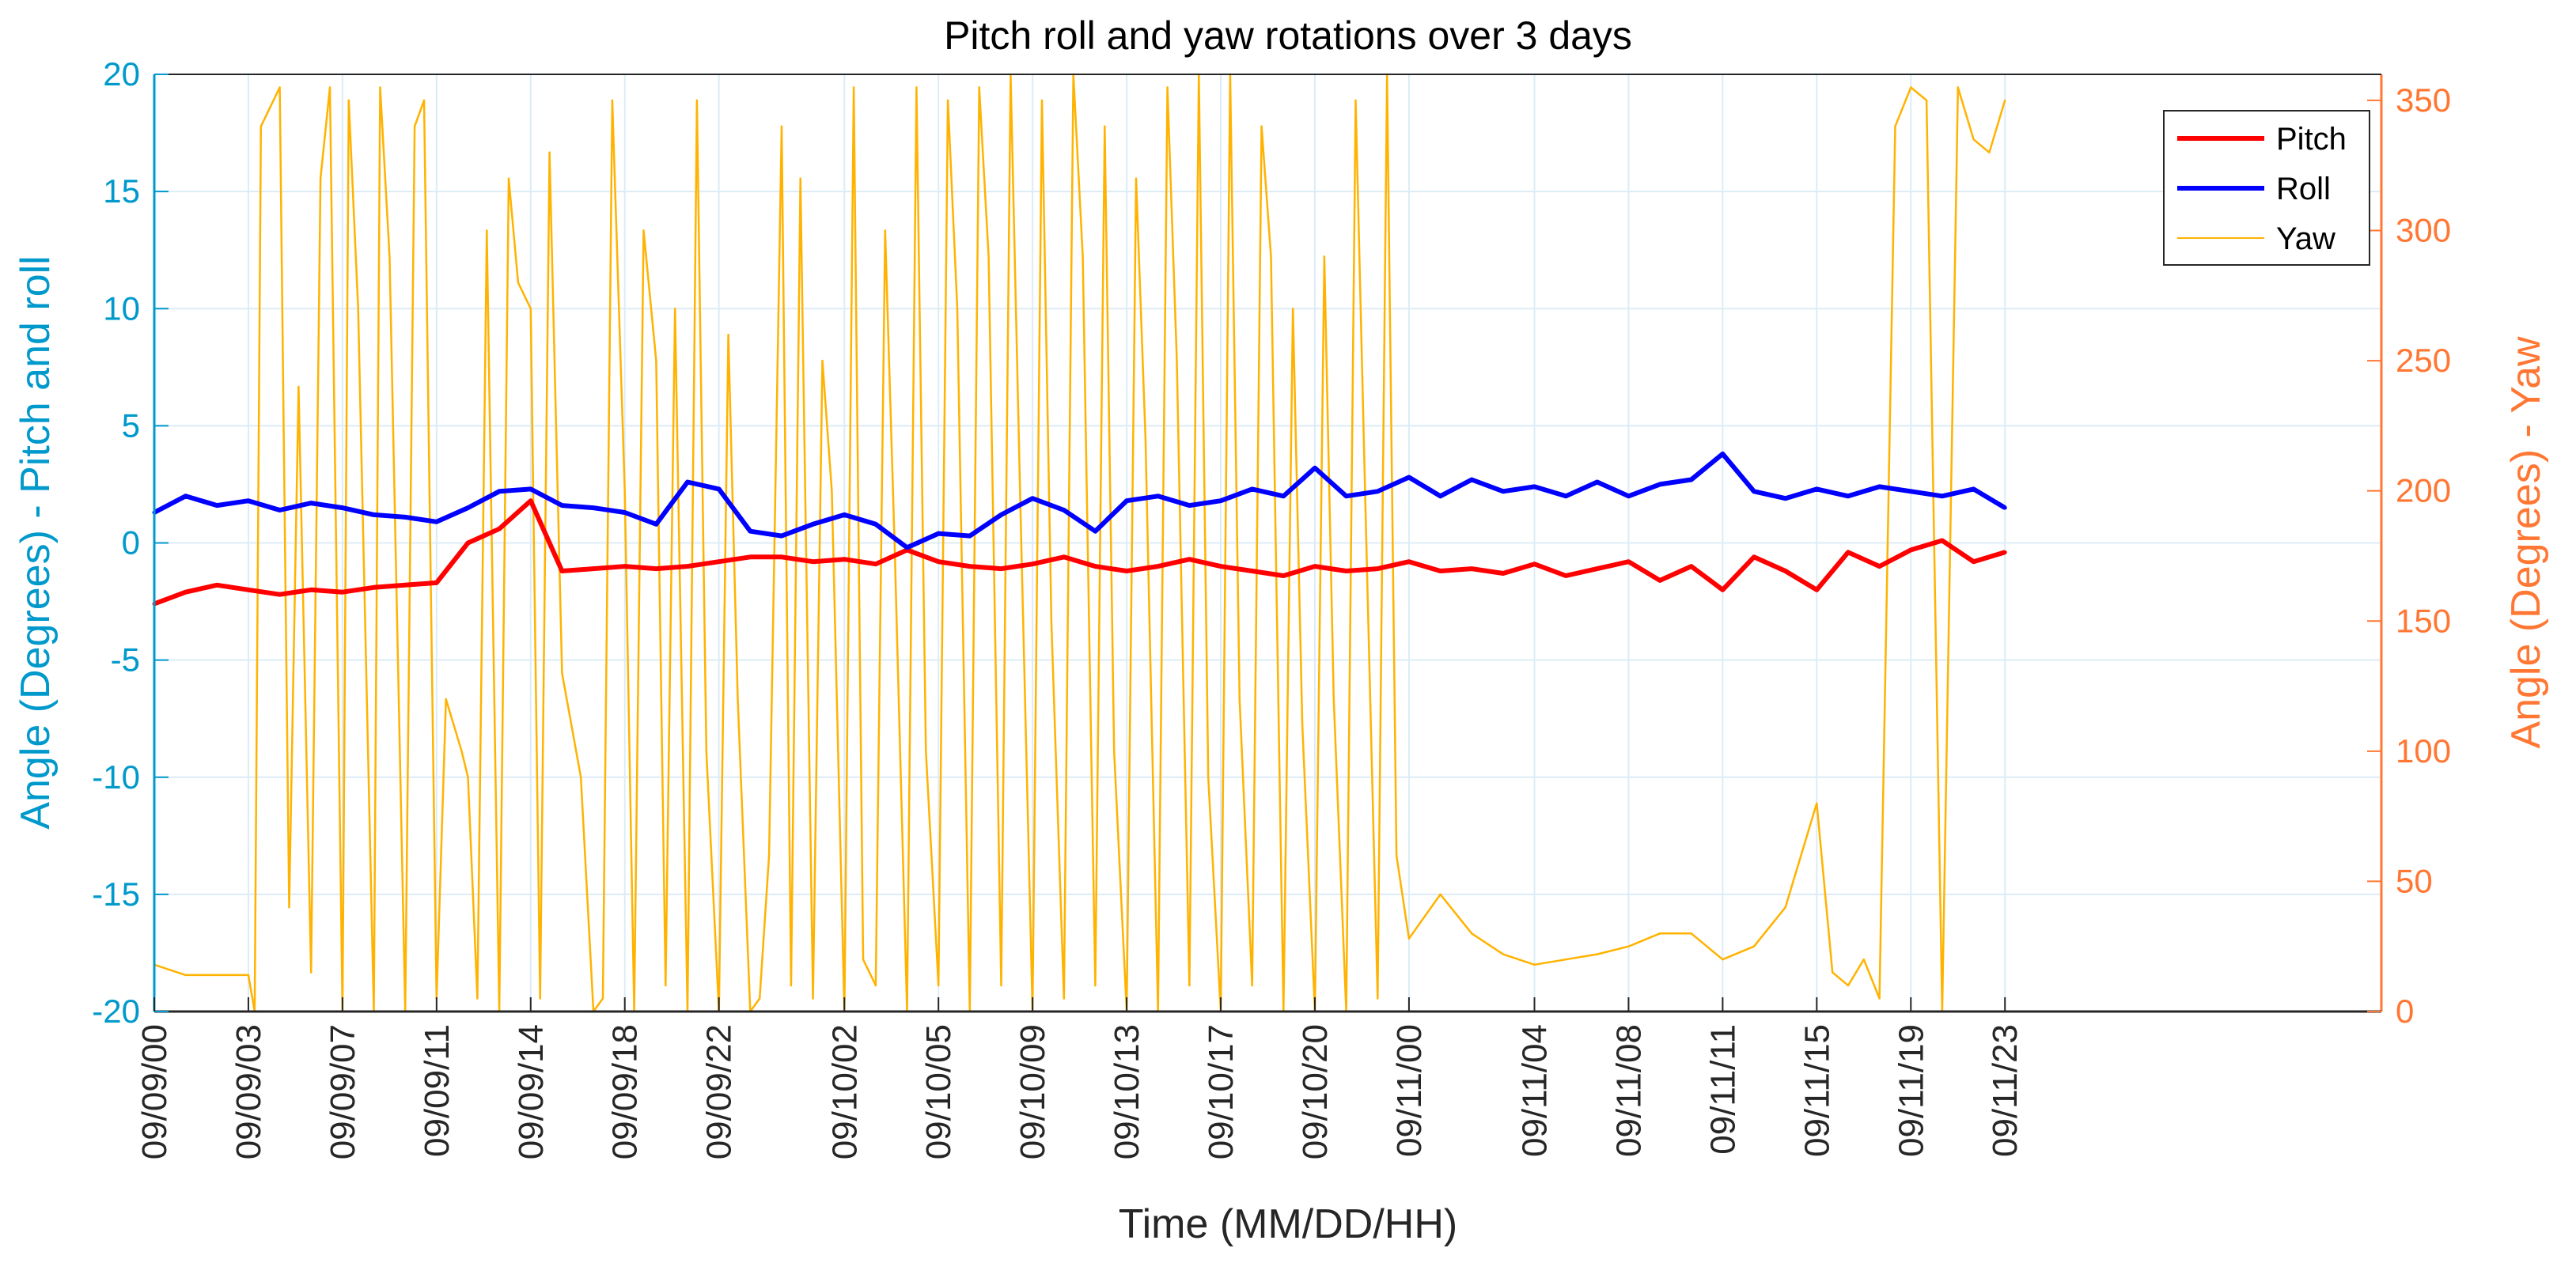  Describe the element at coordinates (531, 1091) in the screenshot. I see `x-tick-label: 09/09/14` at that location.